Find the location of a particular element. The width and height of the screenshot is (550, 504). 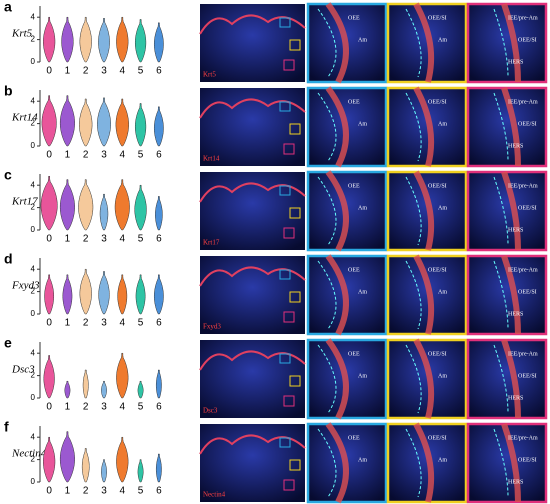

gene-name: Dsc3 is located at coordinates (23, 370).